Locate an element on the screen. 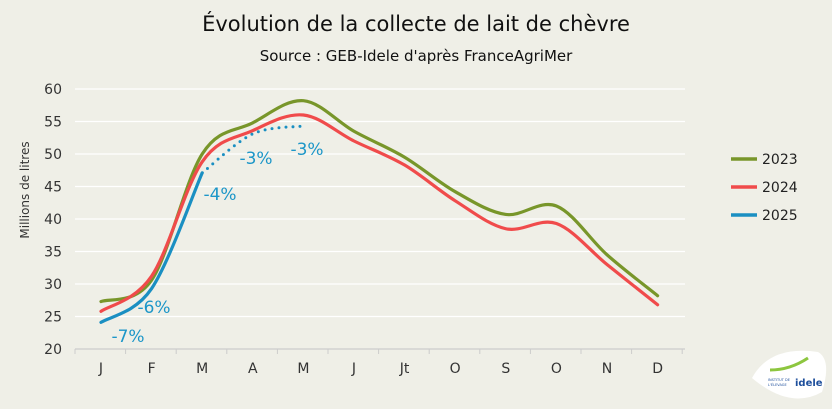 The image size is (832, 409). series-forecast-2025 is located at coordinates (252, 149).